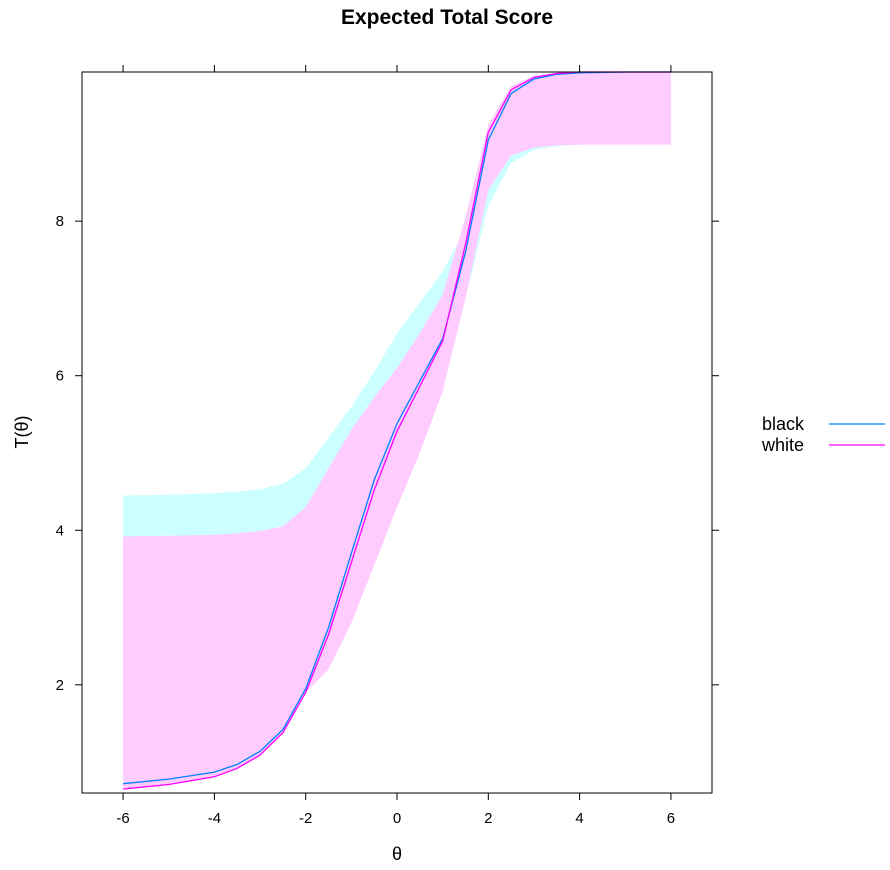 The image size is (890, 870). What do you see at coordinates (214, 818) in the screenshot?
I see `x-tick-label: -4` at bounding box center [214, 818].